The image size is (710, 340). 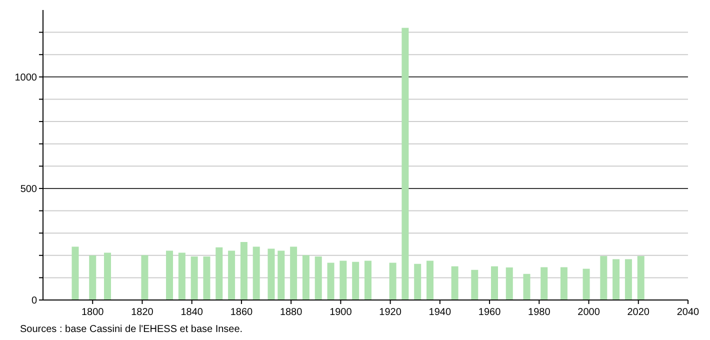 I want to click on y-tick-label: 0, so click(x=34, y=301).